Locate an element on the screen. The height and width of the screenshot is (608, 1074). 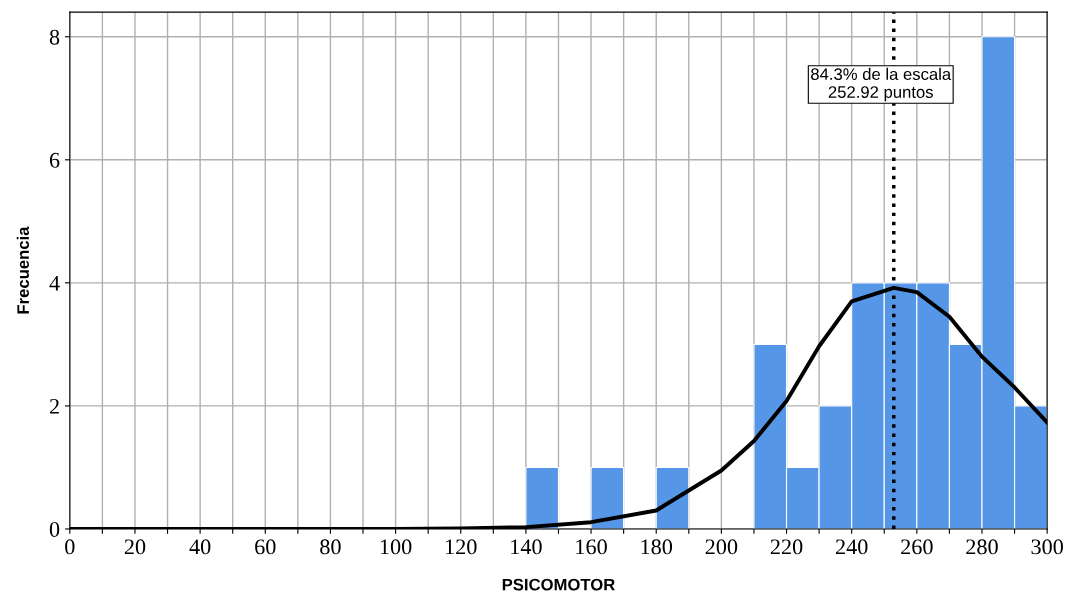
x-tick-label: 280 is located at coordinates (982, 547).